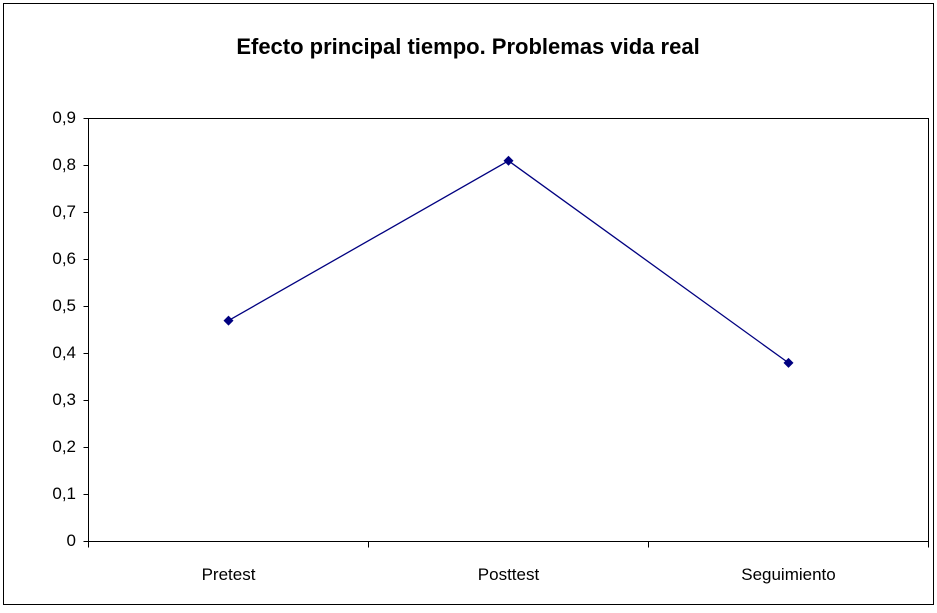  I want to click on y-tick-label: 0,6, so click(64, 258).